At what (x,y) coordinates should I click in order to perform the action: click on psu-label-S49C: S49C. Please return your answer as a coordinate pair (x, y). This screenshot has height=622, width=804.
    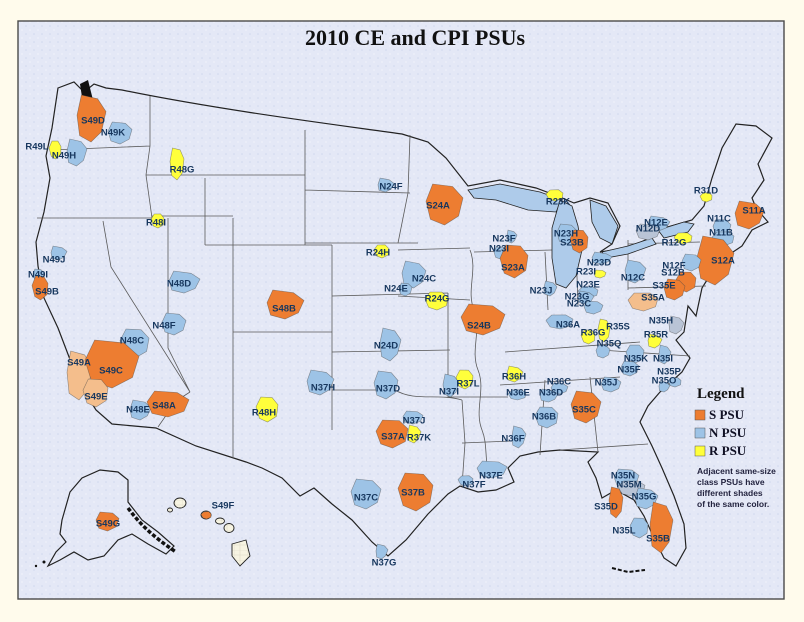
    Looking at the image, I should click on (111, 371).